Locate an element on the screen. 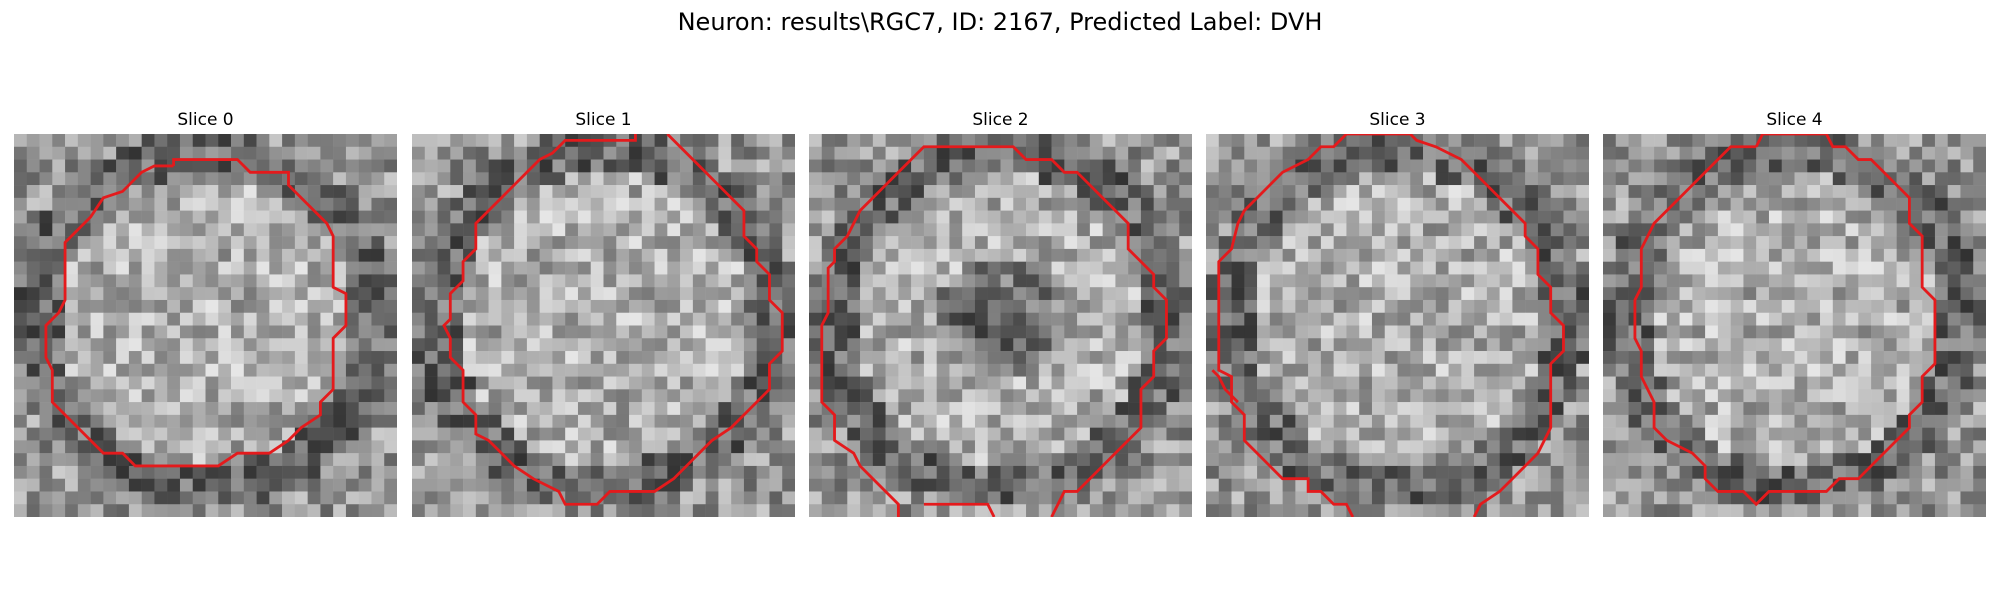 This screenshot has width=2000, height=600. slice-title: Slice 1 is located at coordinates (603, 120).